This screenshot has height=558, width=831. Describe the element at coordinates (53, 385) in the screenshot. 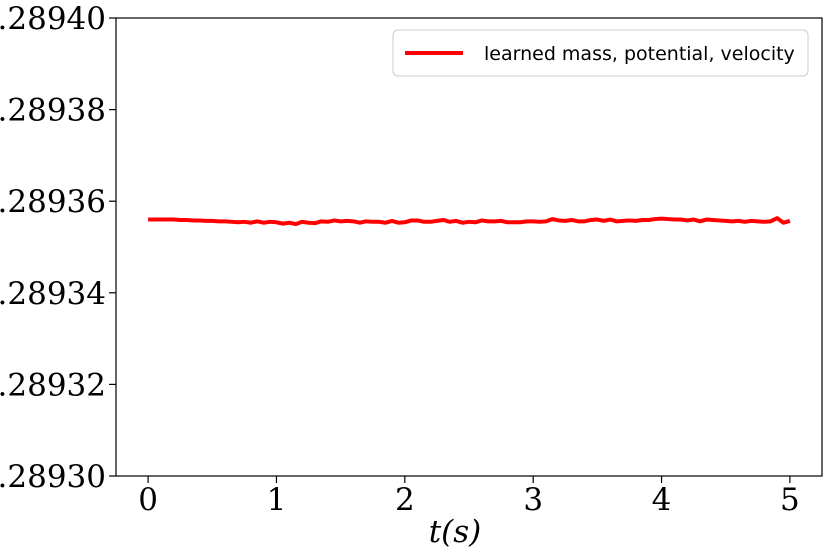

I see `y-tick-label: 0.28932` at that location.